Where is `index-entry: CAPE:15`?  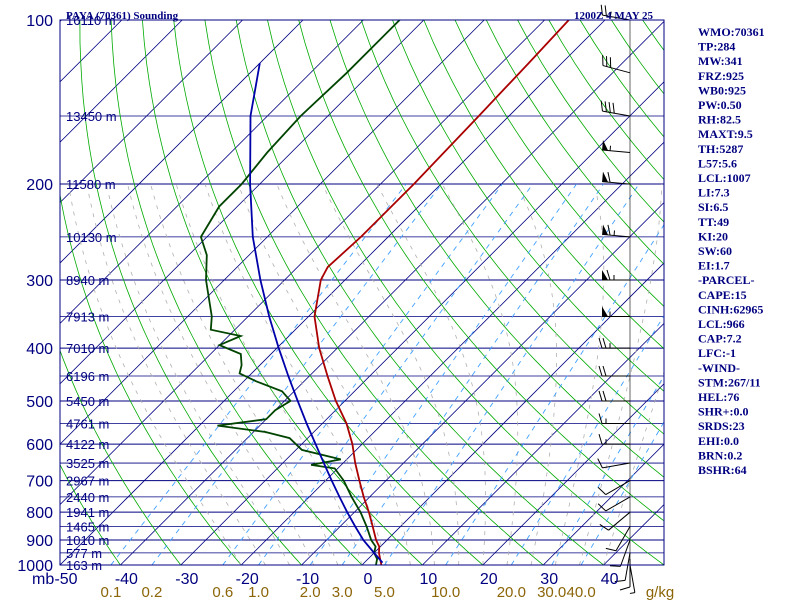
index-entry: CAPE:15 is located at coordinates (722, 295).